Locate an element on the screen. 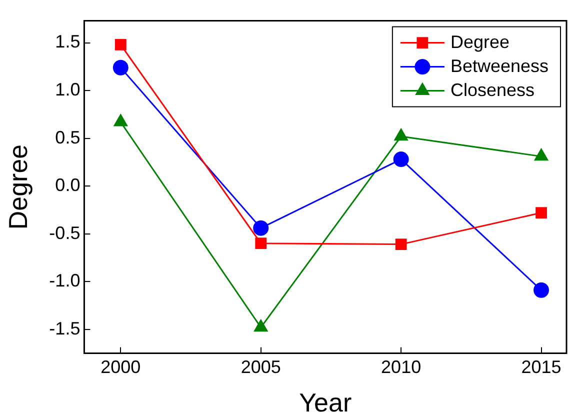  y-tick-label: 0.0 is located at coordinates (67, 185).